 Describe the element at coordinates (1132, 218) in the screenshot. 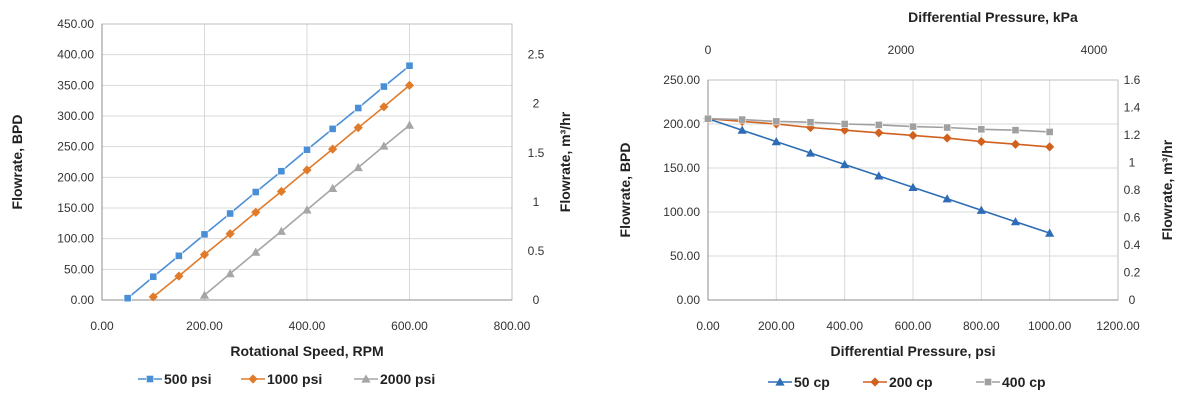

I see `y2-tick-label: 0.6` at that location.